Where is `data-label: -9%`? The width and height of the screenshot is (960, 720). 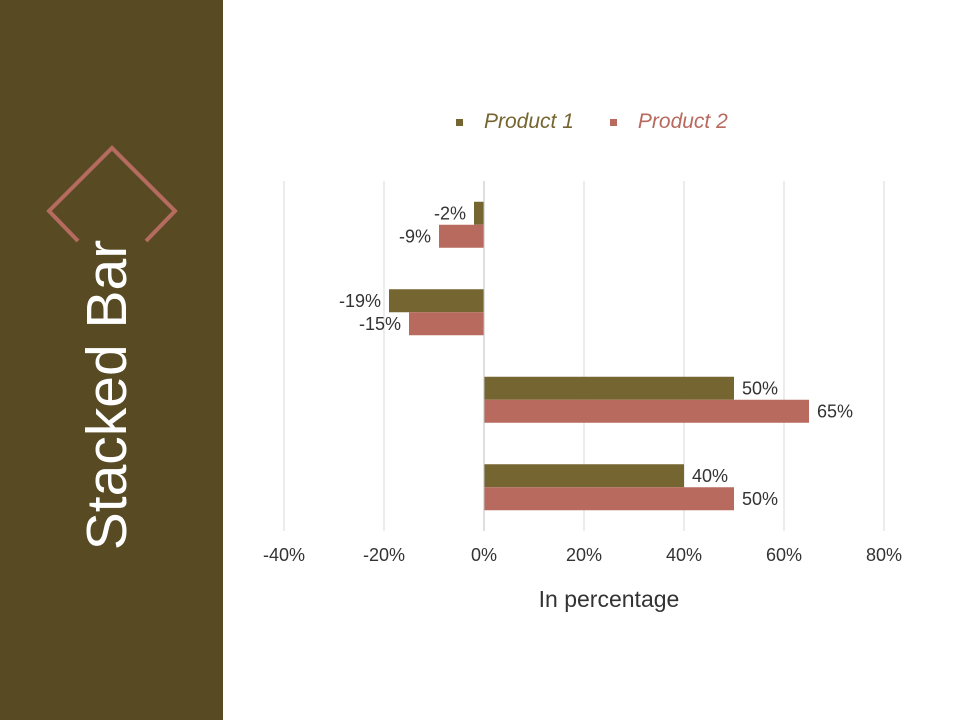 data-label: -9% is located at coordinates (415, 236).